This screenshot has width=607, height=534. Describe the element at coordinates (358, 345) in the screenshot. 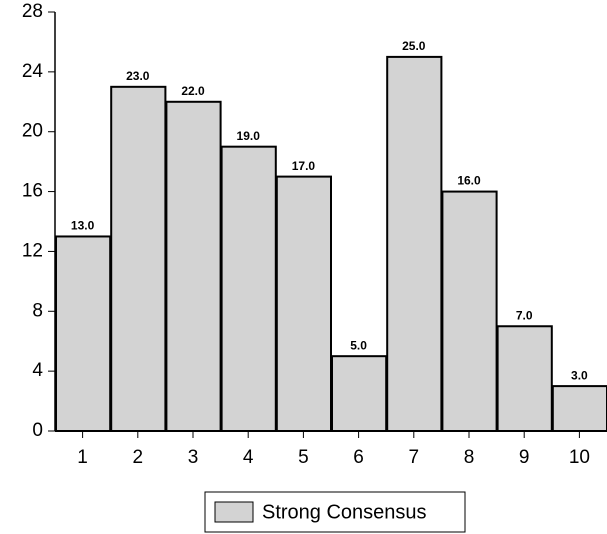

I see `value-label: 5.0` at that location.